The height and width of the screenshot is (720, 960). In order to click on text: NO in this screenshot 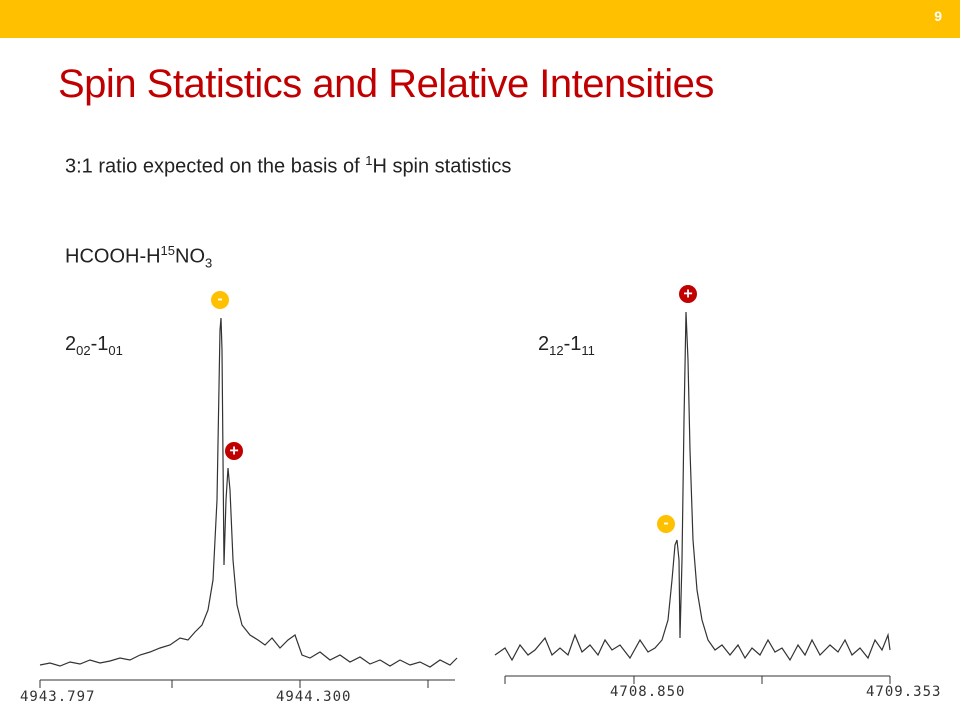, I will do `click(190, 256)`.